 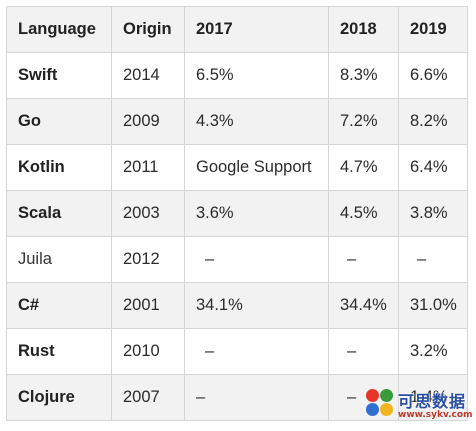 I want to click on cell-2017: 3.6%, so click(x=256, y=213).